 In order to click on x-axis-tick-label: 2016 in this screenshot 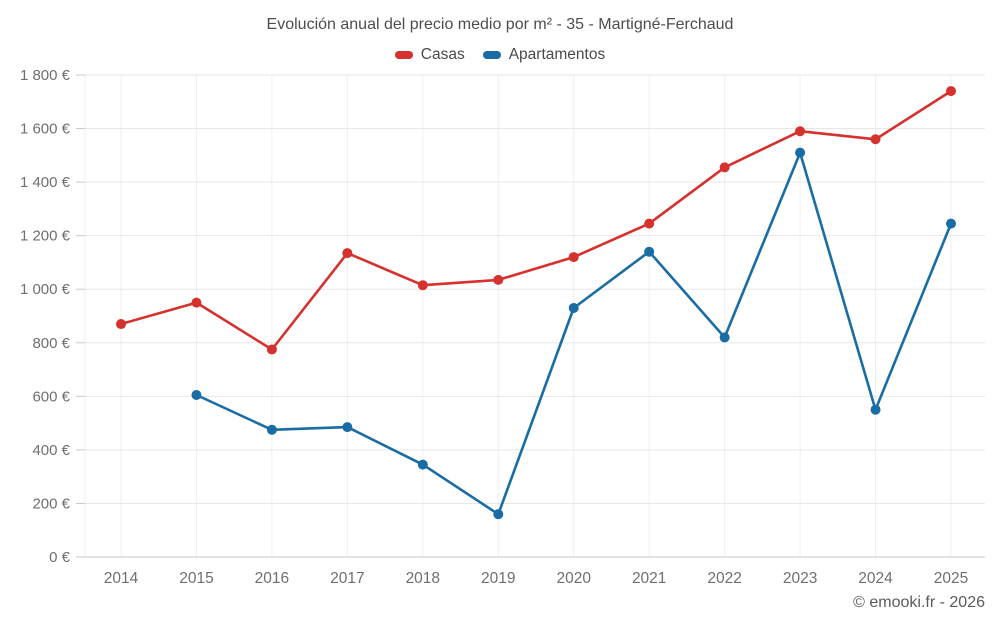, I will do `click(272, 578)`.